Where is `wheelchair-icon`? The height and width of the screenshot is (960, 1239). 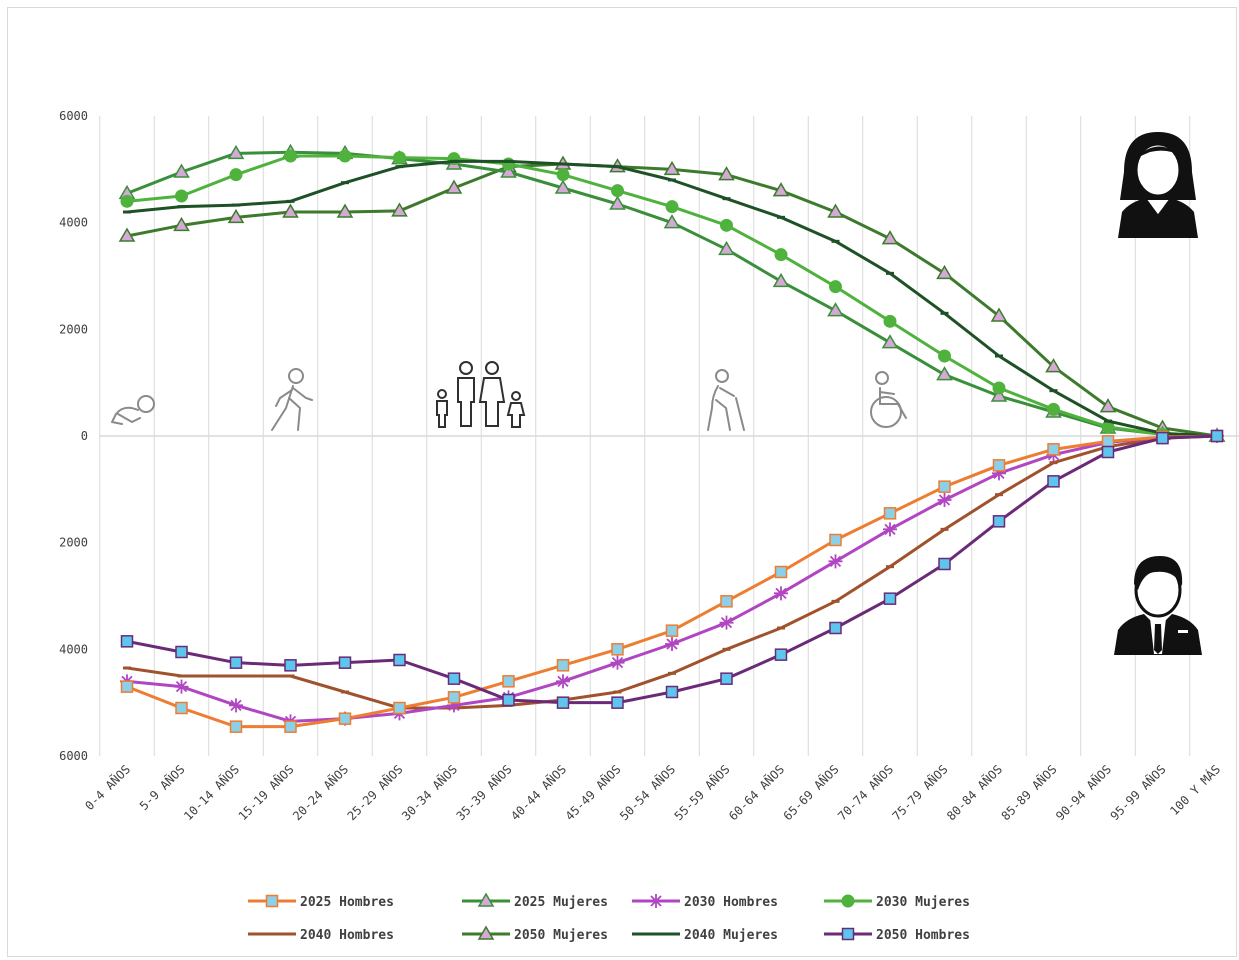 wheelchair-icon is located at coordinates (888, 399).